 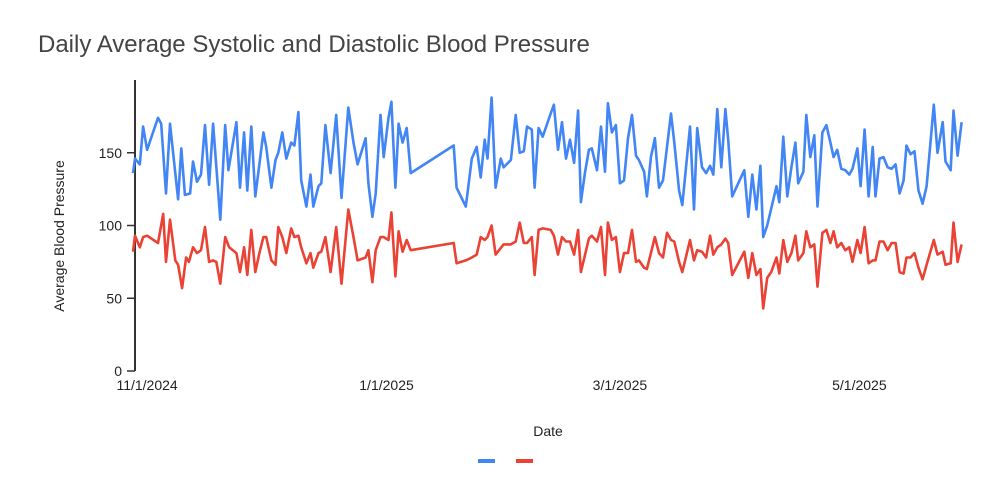 I want to click on y-tick-label: 150, so click(x=111, y=153).